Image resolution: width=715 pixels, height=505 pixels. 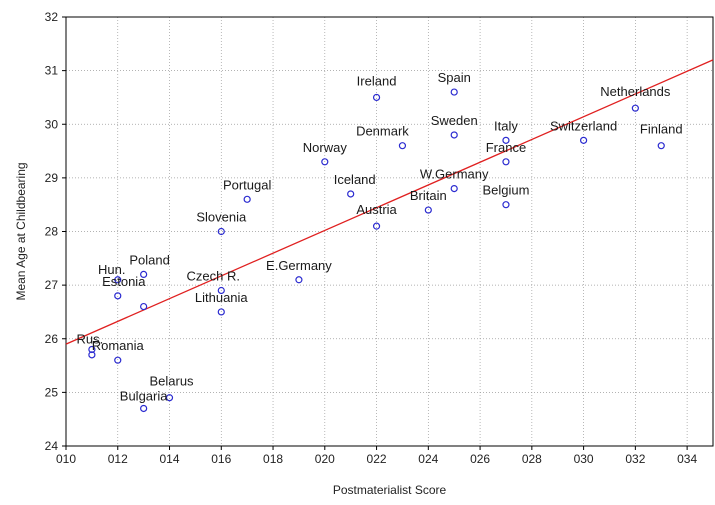 I want to click on x-tick-label: 012, so click(x=118, y=459).